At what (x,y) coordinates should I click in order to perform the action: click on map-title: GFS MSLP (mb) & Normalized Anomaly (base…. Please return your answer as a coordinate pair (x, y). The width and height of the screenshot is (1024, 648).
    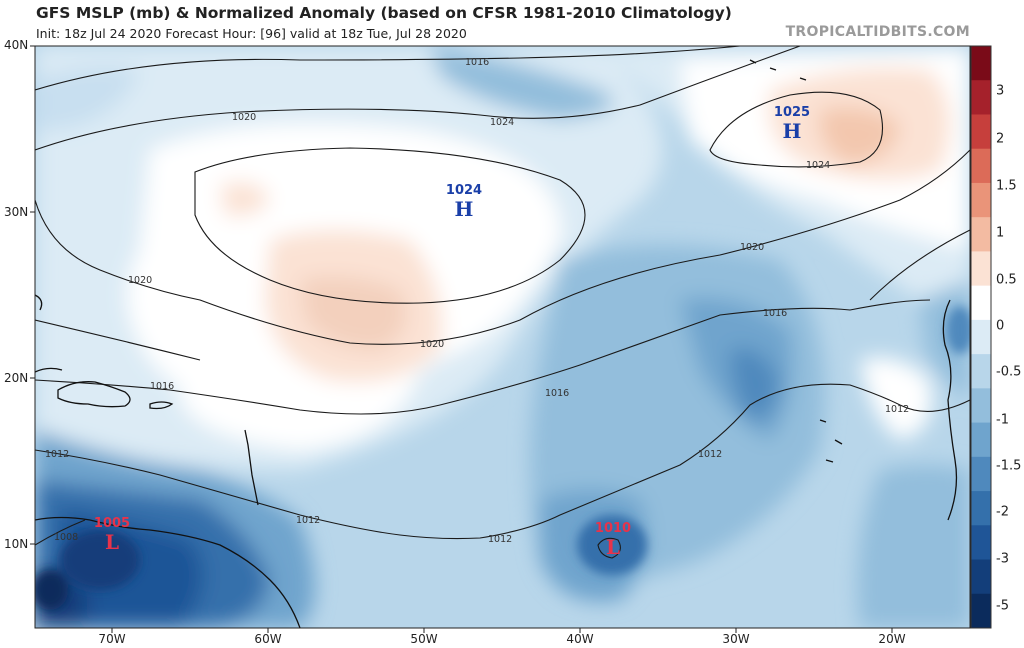
    Looking at the image, I should click on (384, 13).